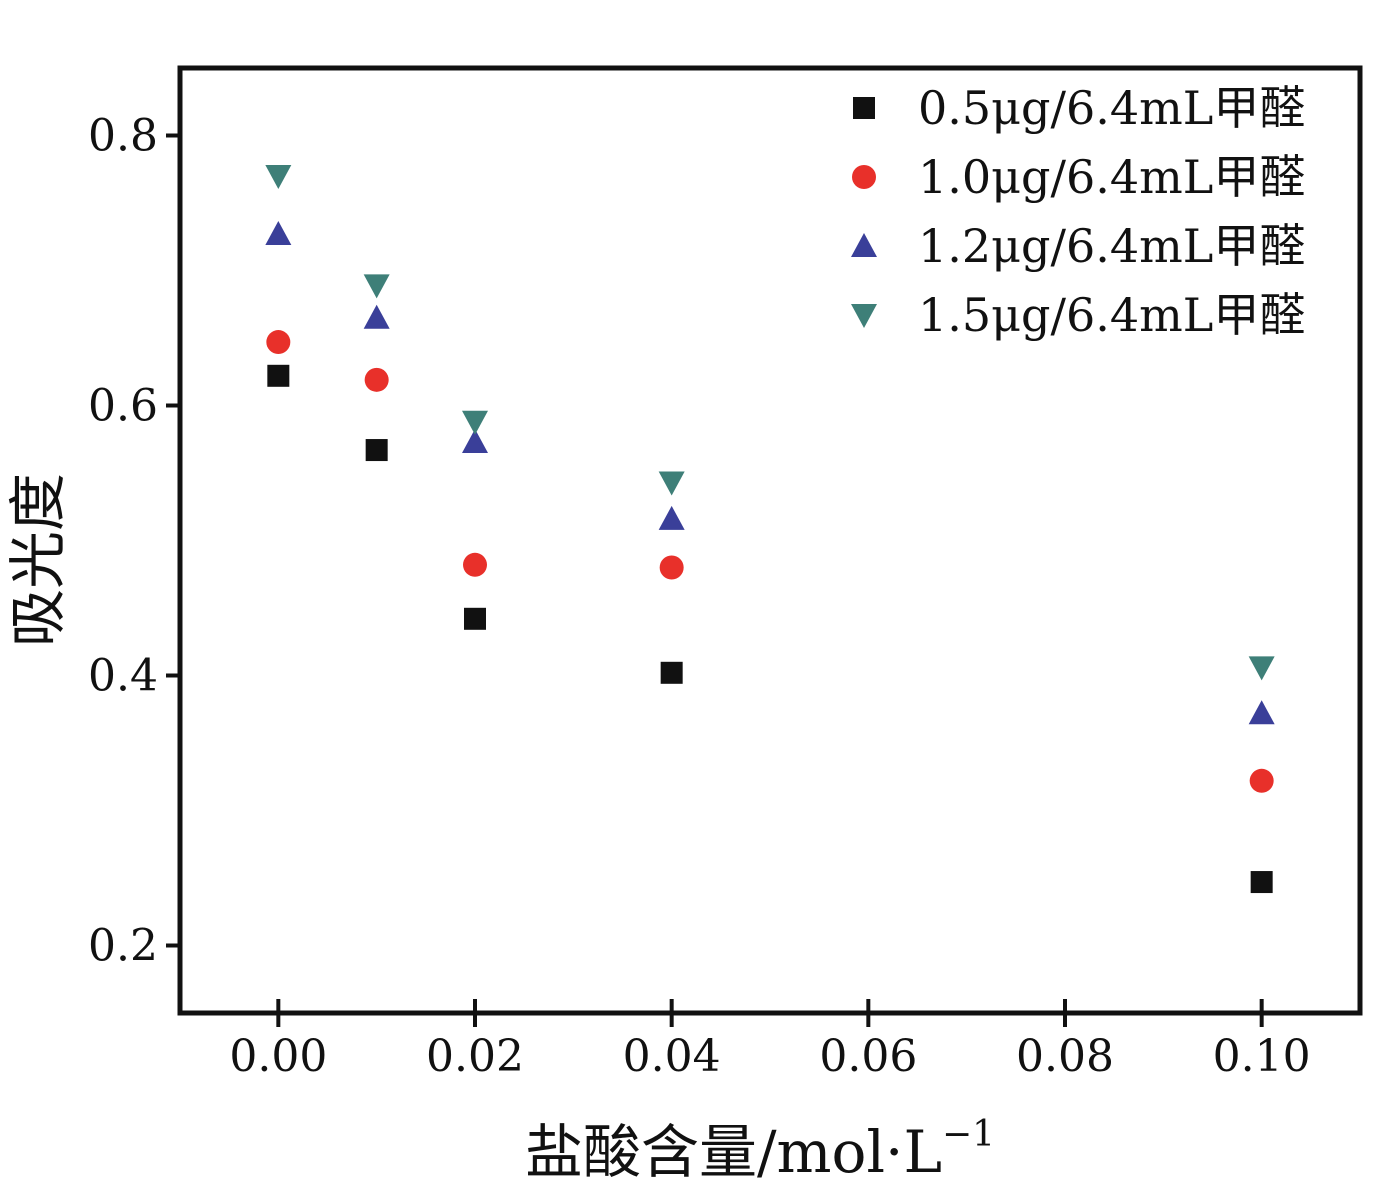  Describe the element at coordinates (868, 1056) in the screenshot. I see `x-tick-label: 0.06` at that location.